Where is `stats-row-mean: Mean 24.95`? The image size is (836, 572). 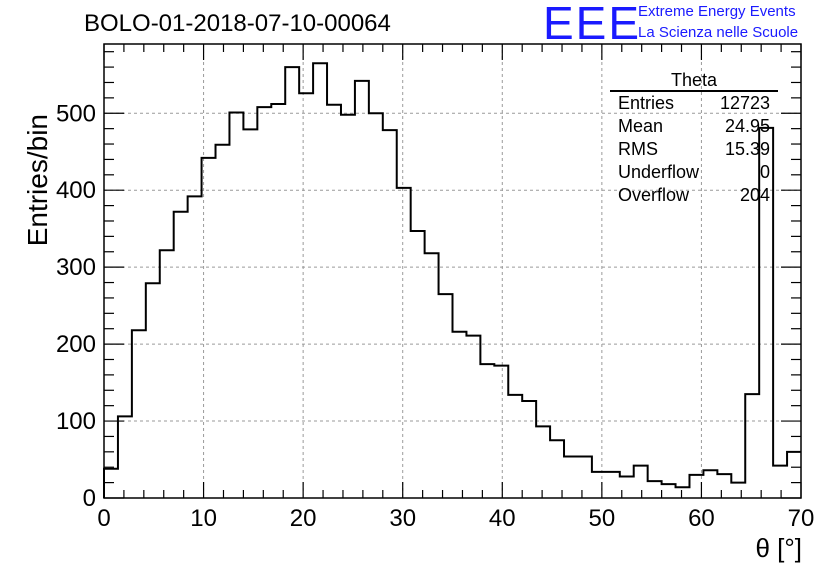 stats-row-mean: Mean 24.95 is located at coordinates (694, 126).